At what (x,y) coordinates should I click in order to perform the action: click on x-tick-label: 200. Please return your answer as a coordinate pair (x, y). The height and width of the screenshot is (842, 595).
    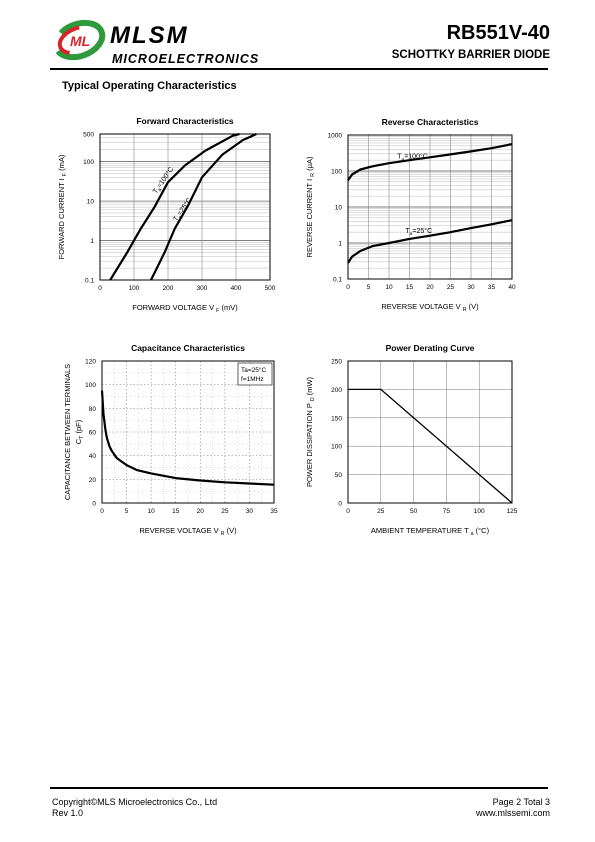
    Looking at the image, I should click on (168, 288).